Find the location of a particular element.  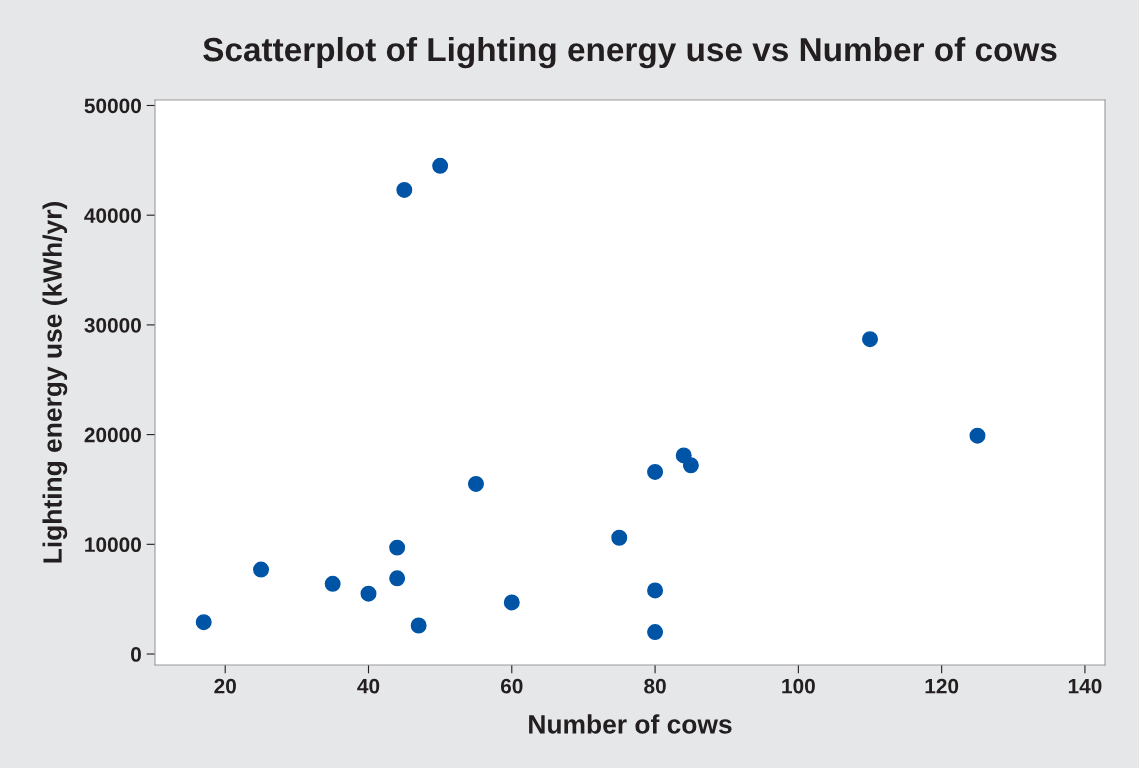

x-tick-label: 80 is located at coordinates (655, 686).